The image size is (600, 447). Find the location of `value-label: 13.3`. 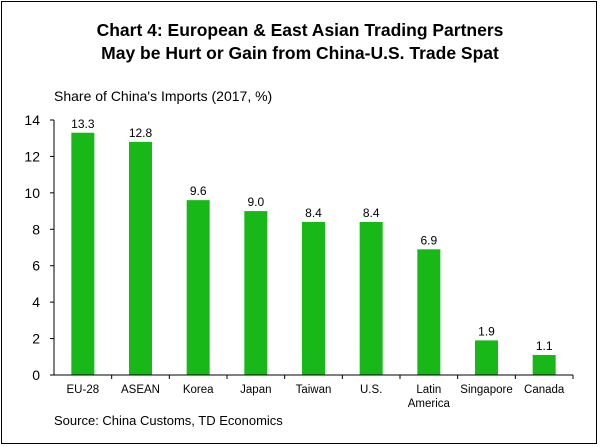

value-label: 13.3 is located at coordinates (83, 124).